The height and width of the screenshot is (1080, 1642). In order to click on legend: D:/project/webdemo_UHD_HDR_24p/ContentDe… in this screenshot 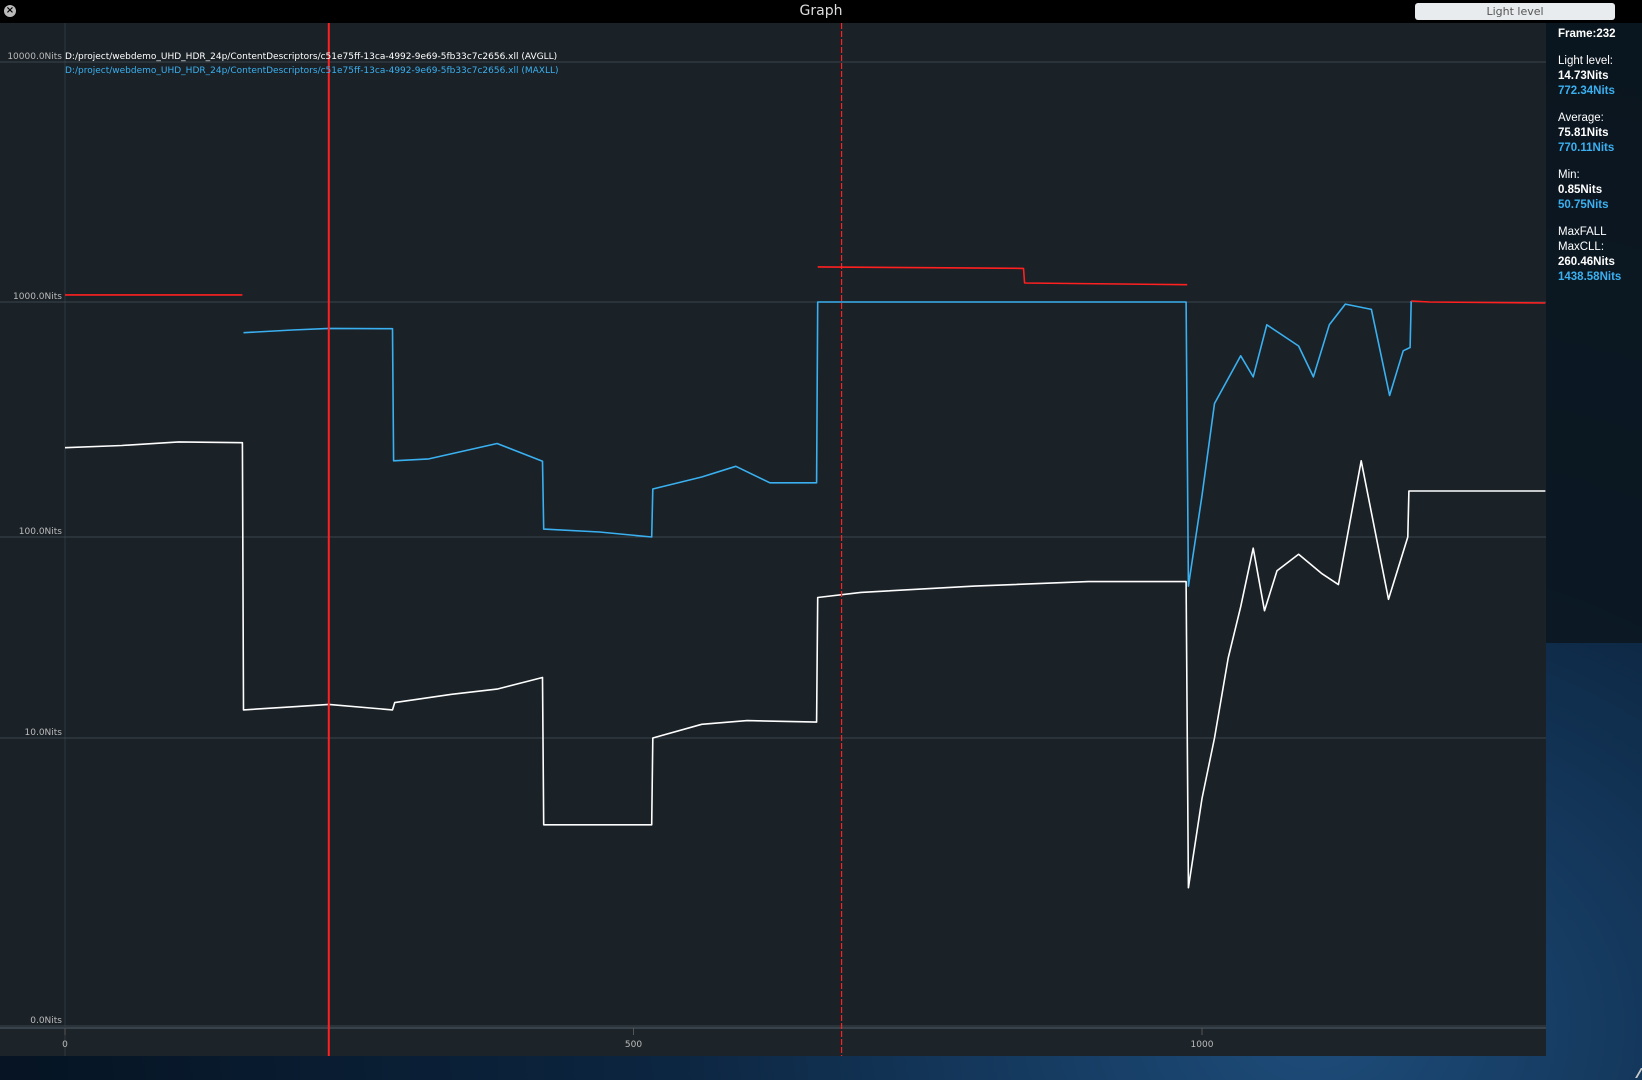, I will do `click(312, 64)`.